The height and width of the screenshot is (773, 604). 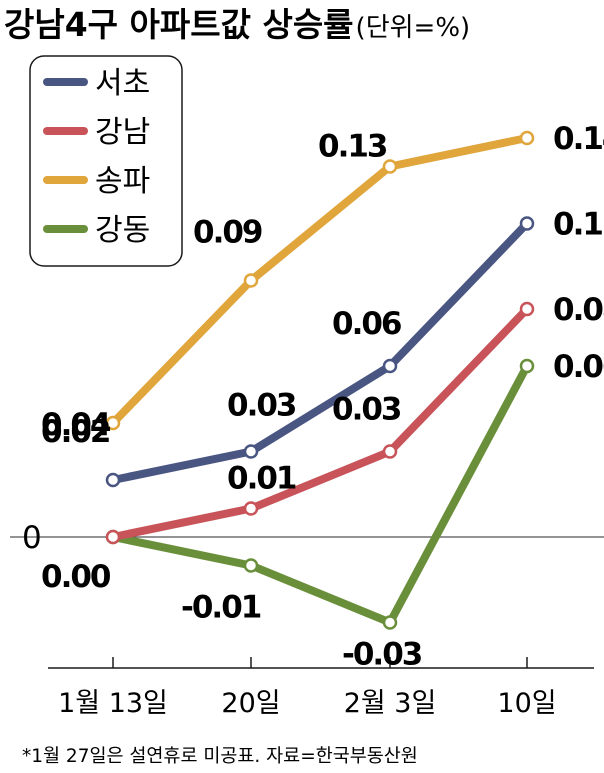 What do you see at coordinates (526, 703) in the screenshot?
I see `x-tick-label-3: 10일` at bounding box center [526, 703].